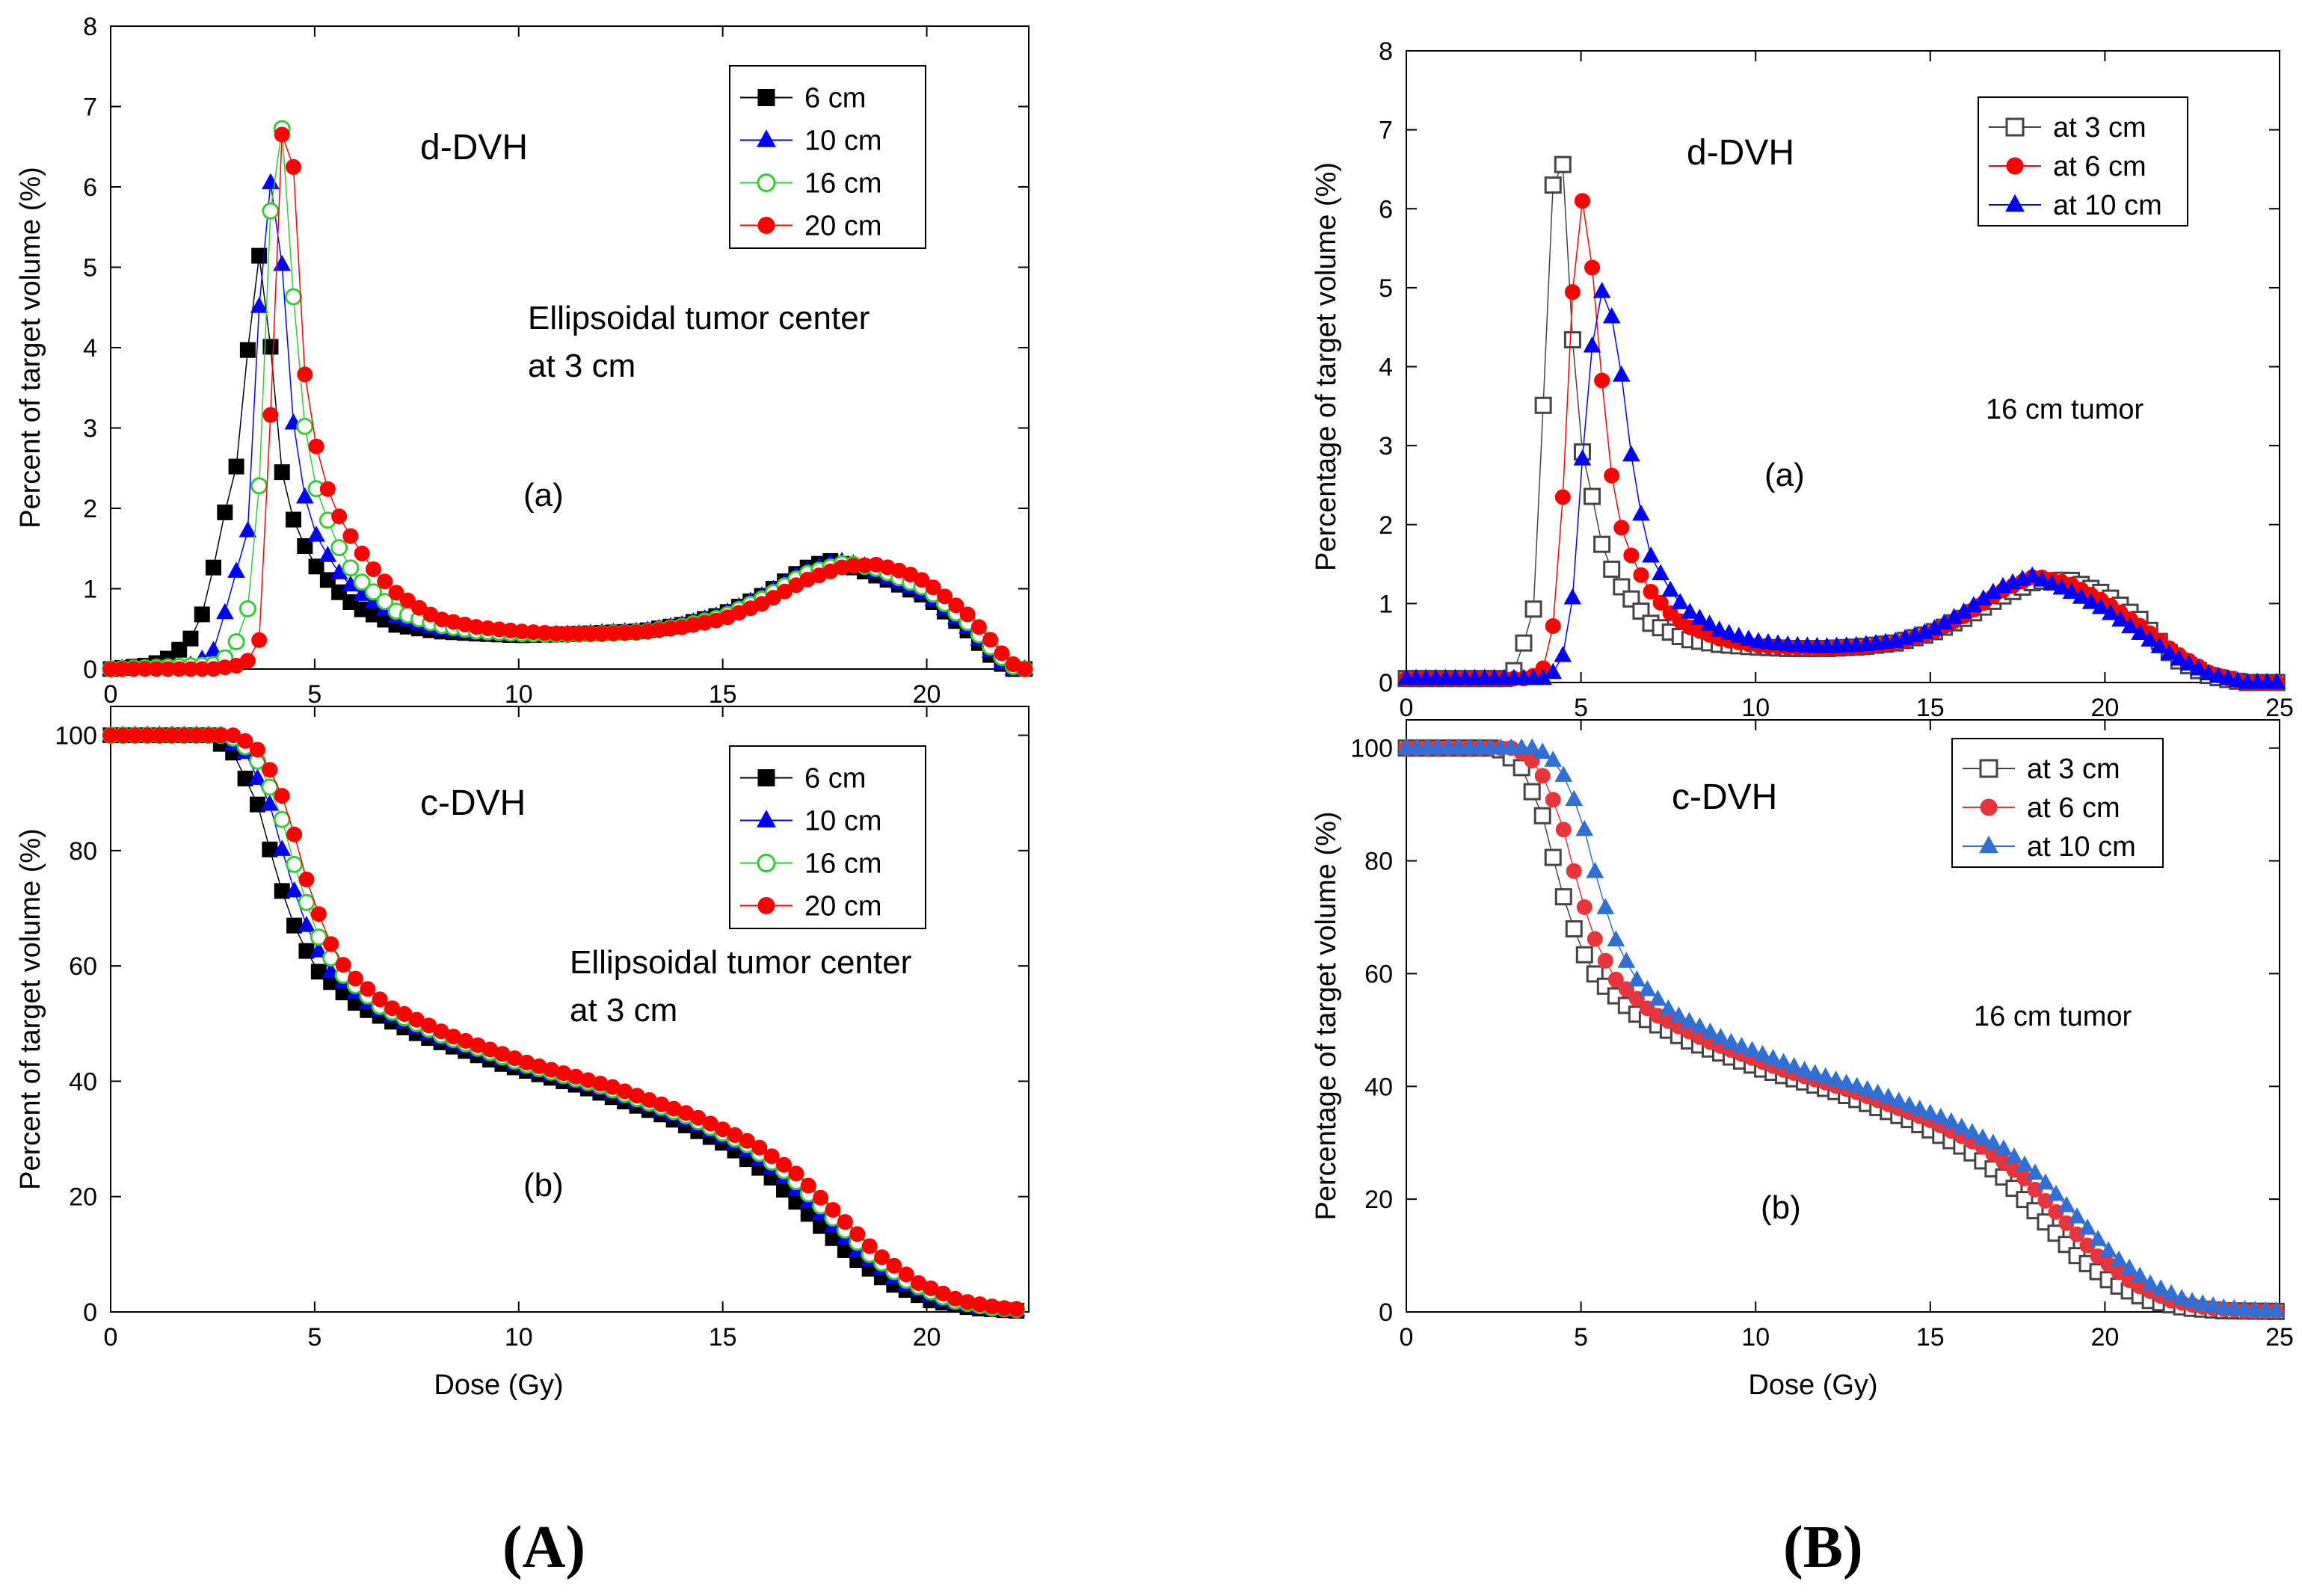 The height and width of the screenshot is (1596, 2302). What do you see at coordinates (835, 98) in the screenshot?
I see `legend-label: 6 cm` at bounding box center [835, 98].